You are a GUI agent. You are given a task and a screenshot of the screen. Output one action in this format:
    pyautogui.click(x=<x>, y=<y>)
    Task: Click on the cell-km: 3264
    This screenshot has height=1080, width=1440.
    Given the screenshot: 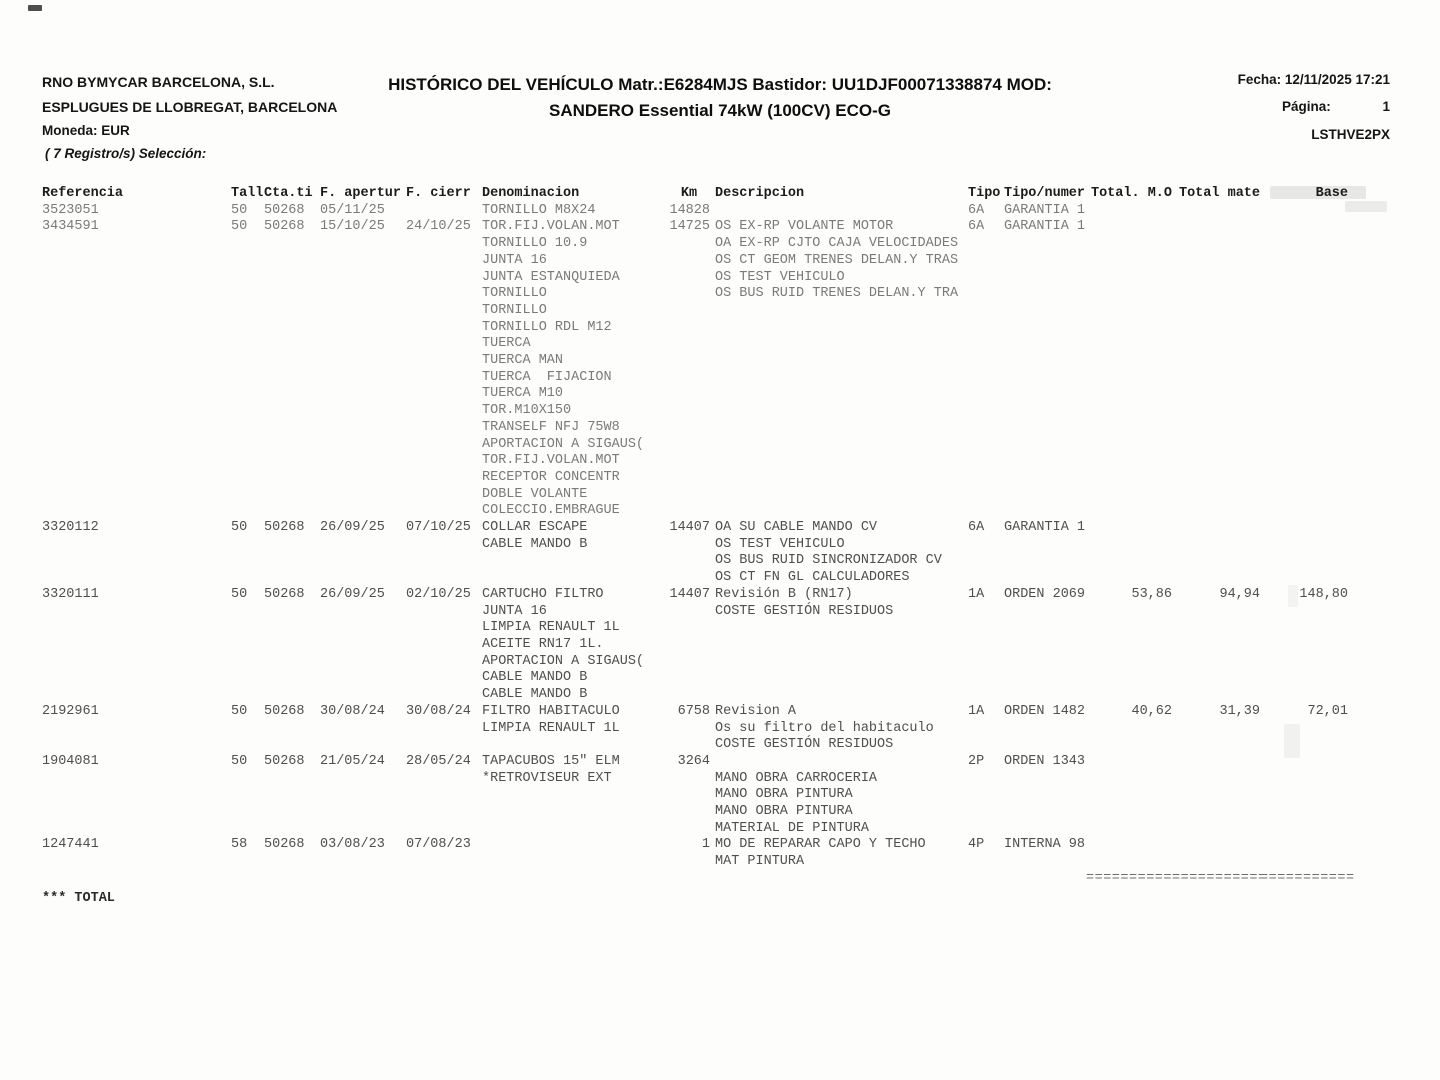 What is the action you would take?
    pyautogui.click(x=693, y=761)
    